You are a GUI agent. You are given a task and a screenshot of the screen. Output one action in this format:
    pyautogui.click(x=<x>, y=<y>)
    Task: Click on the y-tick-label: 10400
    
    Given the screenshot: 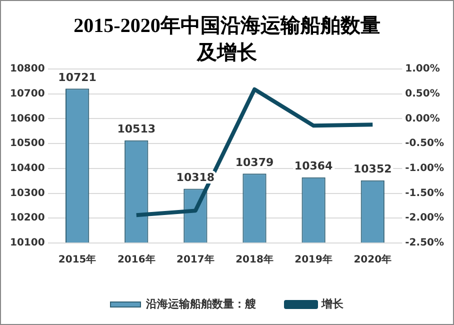 What is the action you would take?
    pyautogui.click(x=27, y=168)
    